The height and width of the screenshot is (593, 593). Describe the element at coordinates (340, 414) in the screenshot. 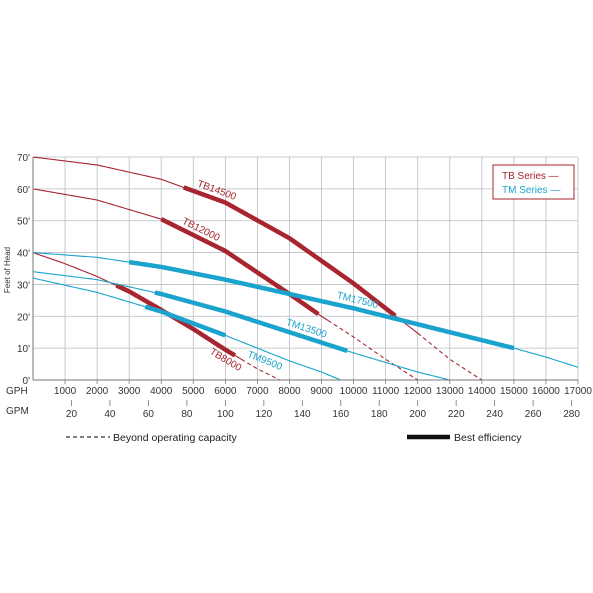

I see `x-tick-label-gpm: 160` at that location.